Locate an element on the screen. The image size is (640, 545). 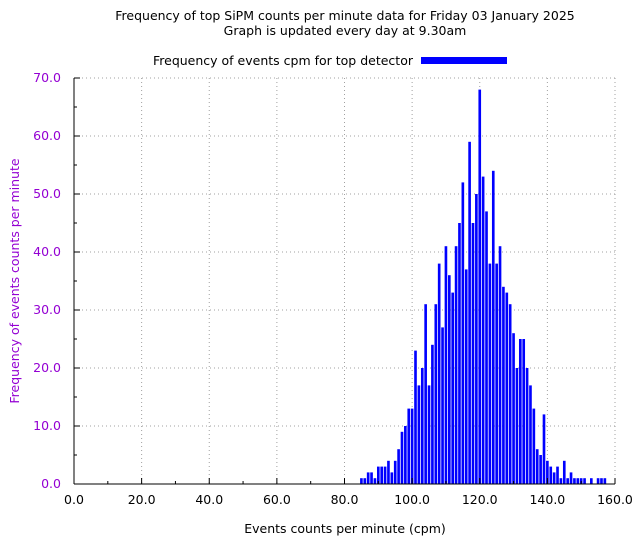
x-tick-label: 60.0 is located at coordinates (277, 499).